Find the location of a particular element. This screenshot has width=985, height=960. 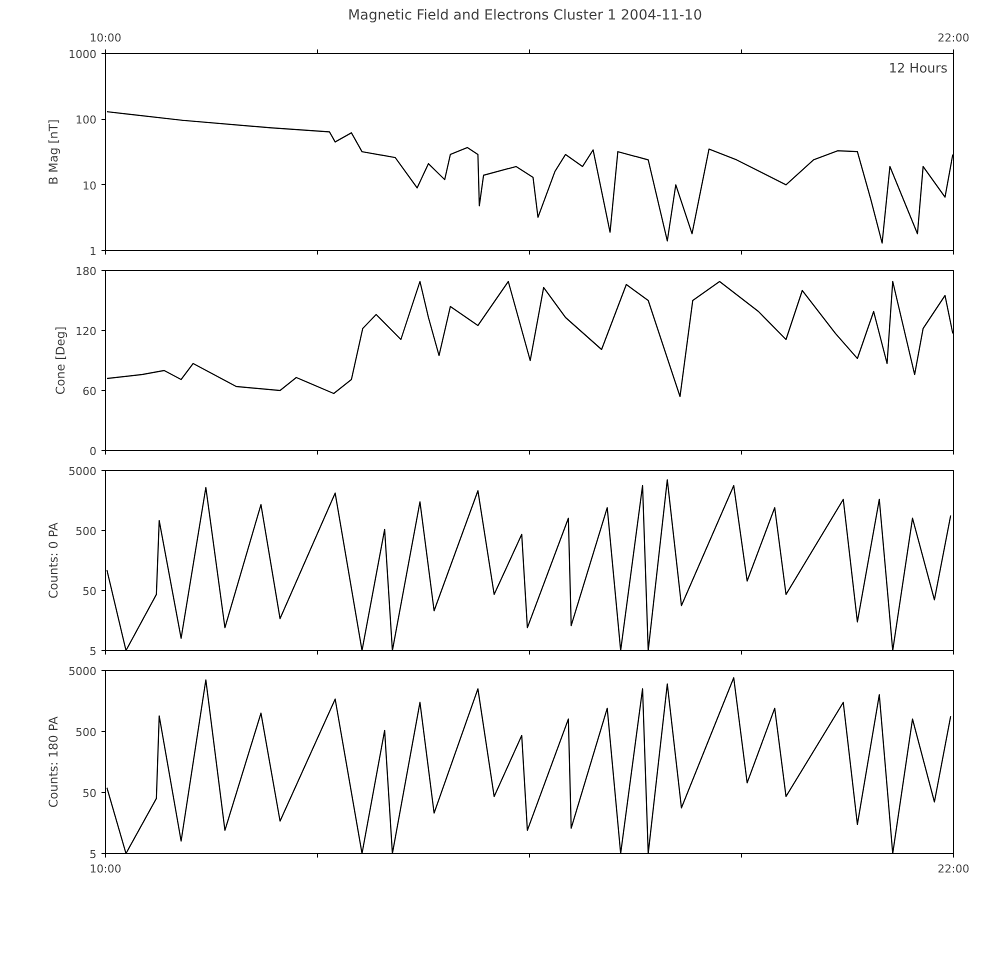

chart-title: Magnetic Field and Electrons Cluster 1 2004-11-10 is located at coordinates (525, 16).